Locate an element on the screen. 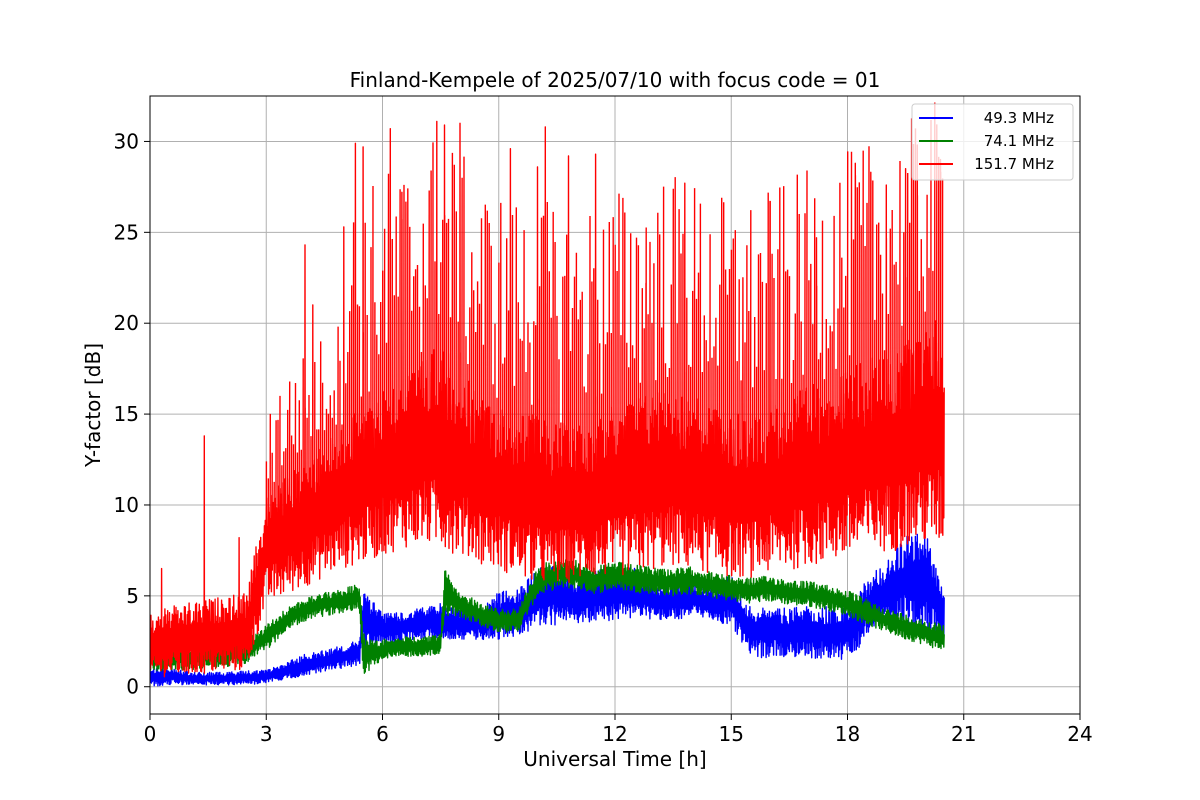 The image size is (1200, 800). x-tick-label: 12 is located at coordinates (614, 734).